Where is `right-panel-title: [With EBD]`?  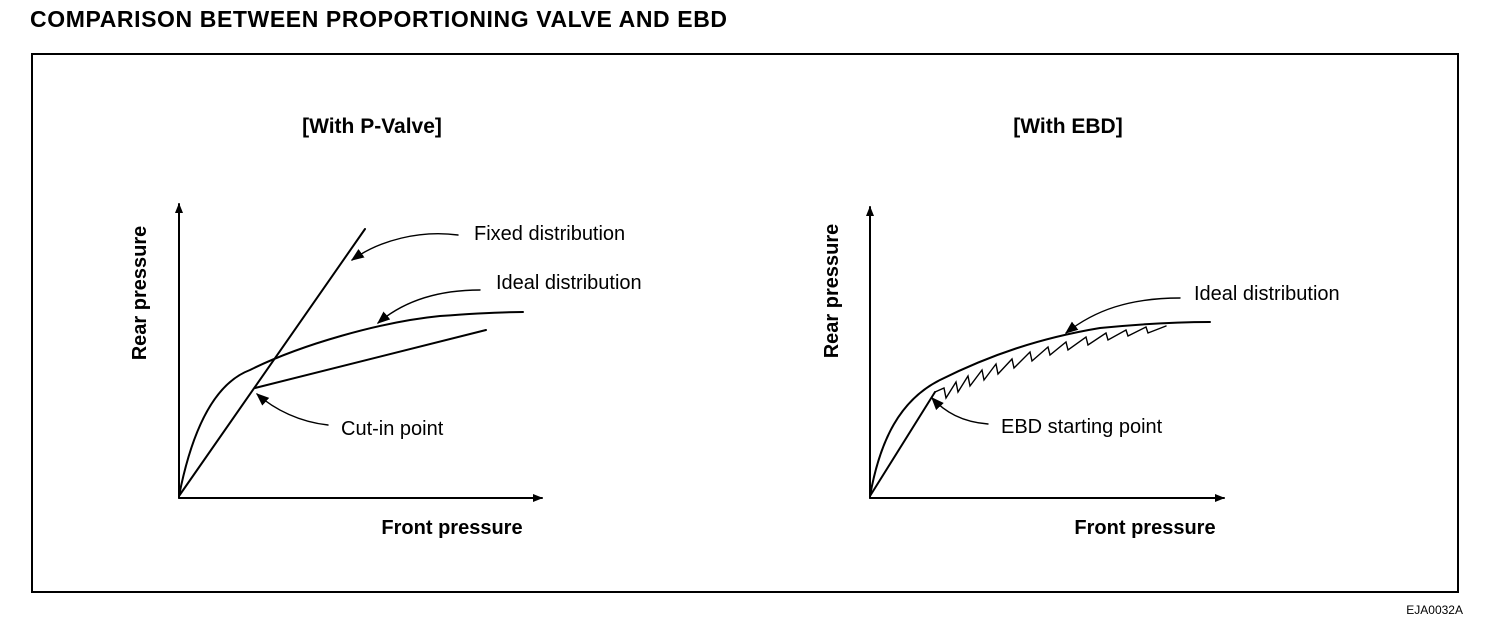 right-panel-title: [With EBD] is located at coordinates (1067, 126).